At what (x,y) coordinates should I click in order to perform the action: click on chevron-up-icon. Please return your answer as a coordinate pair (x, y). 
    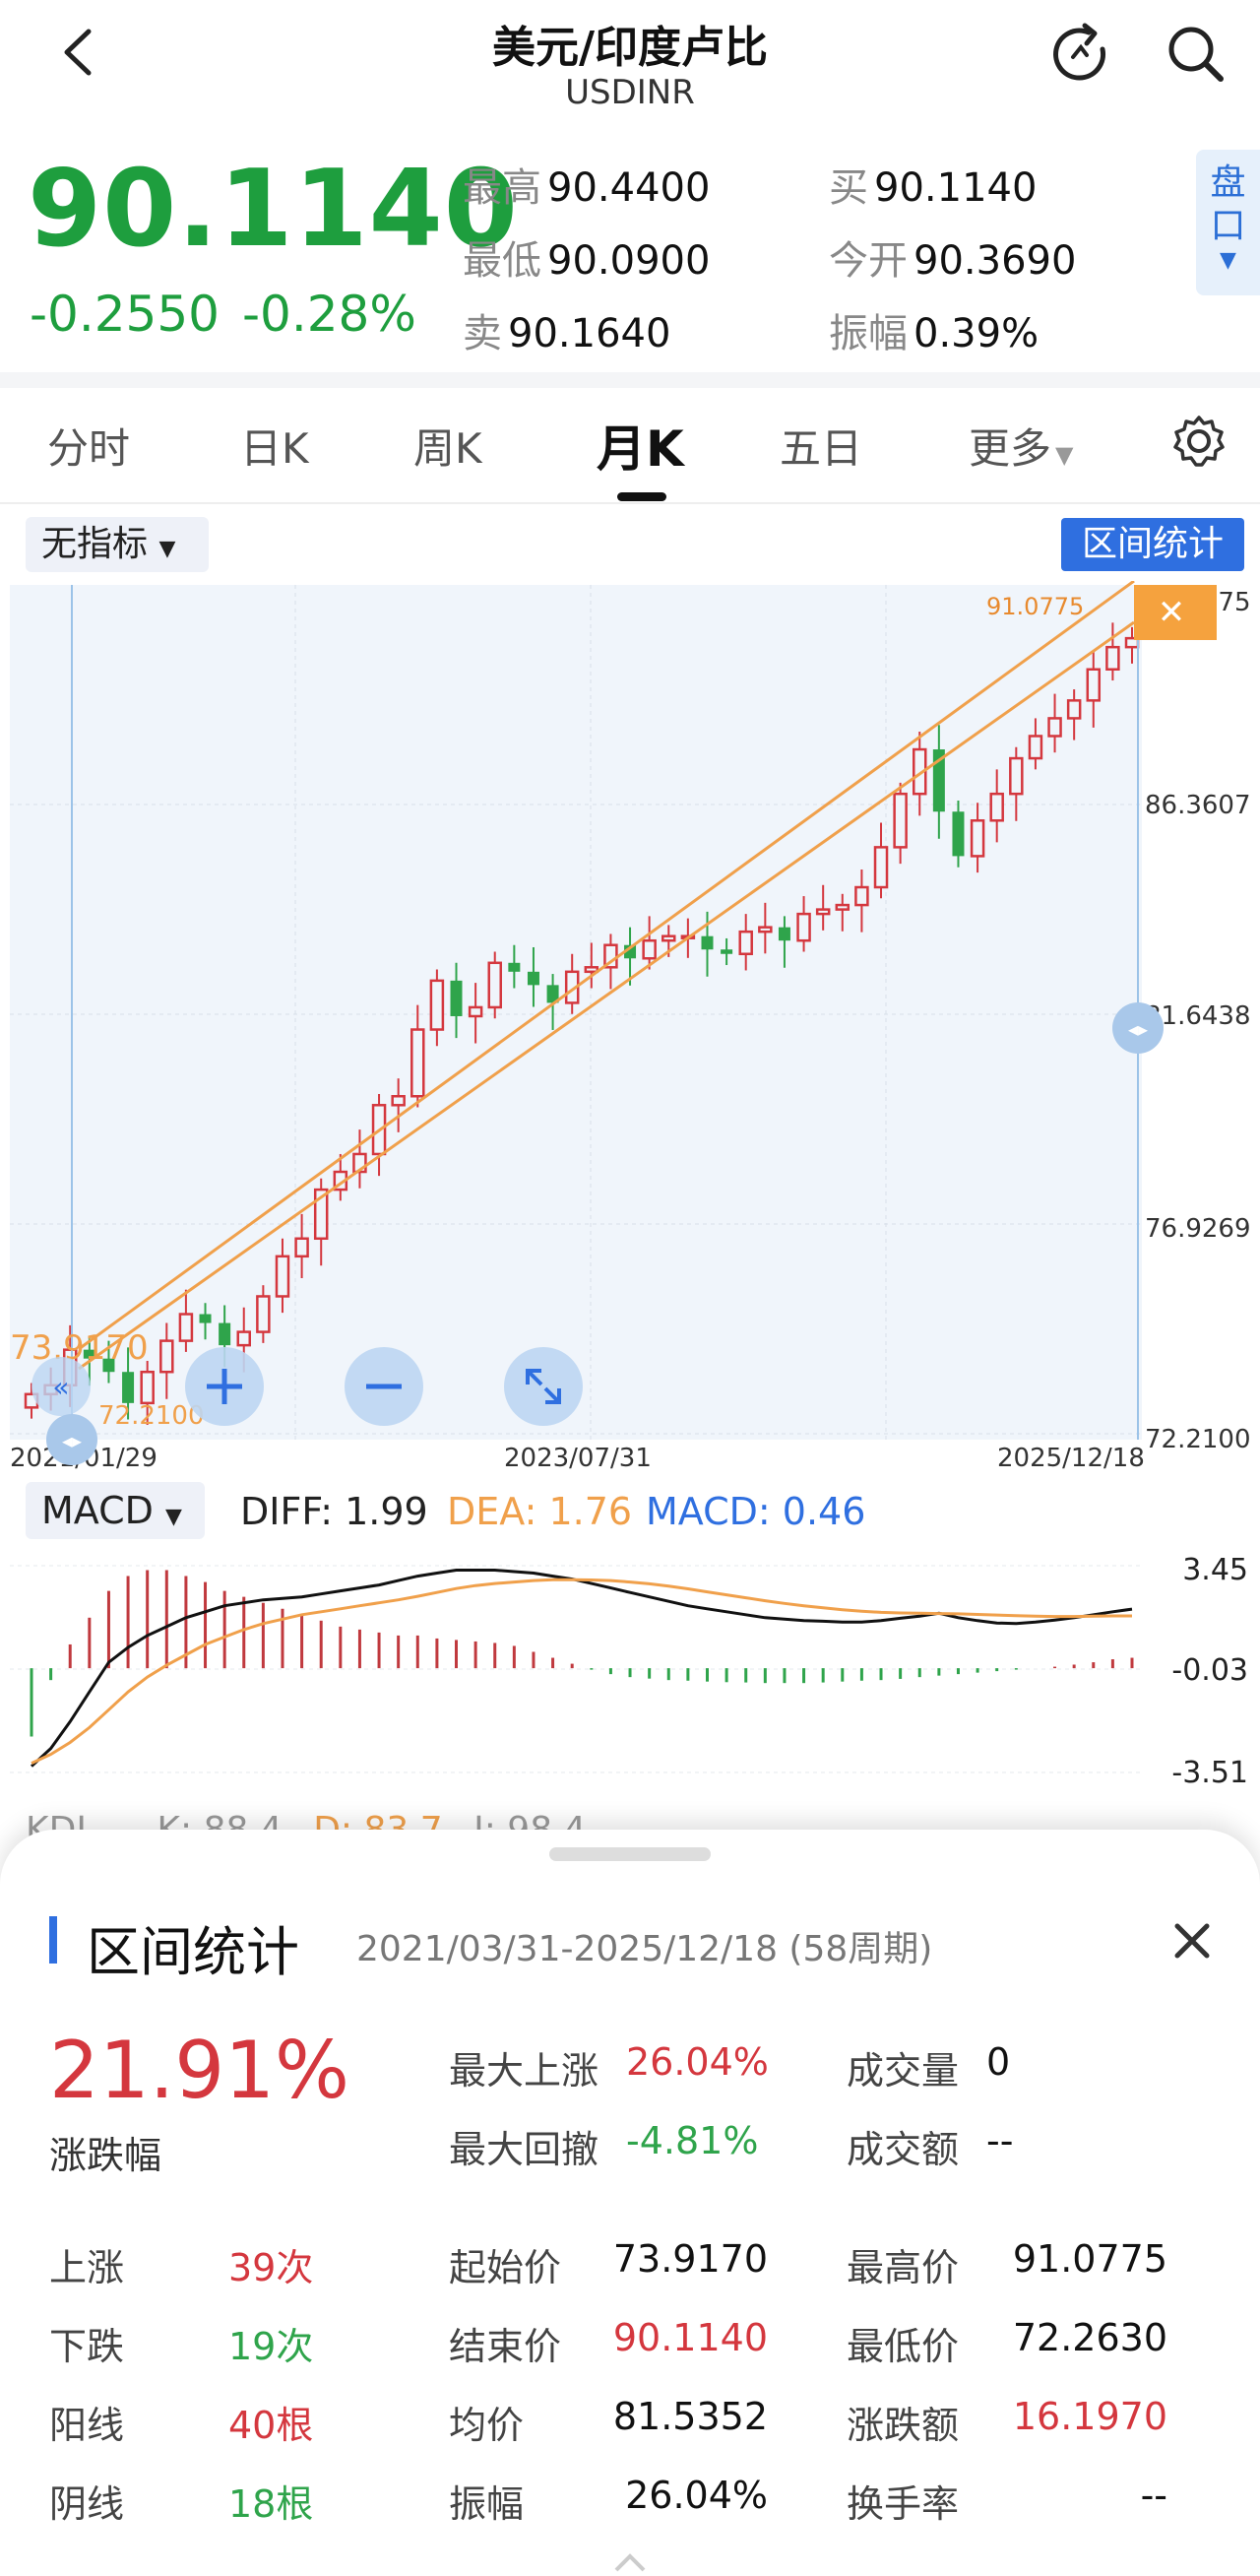
    Looking at the image, I should click on (630, 2562).